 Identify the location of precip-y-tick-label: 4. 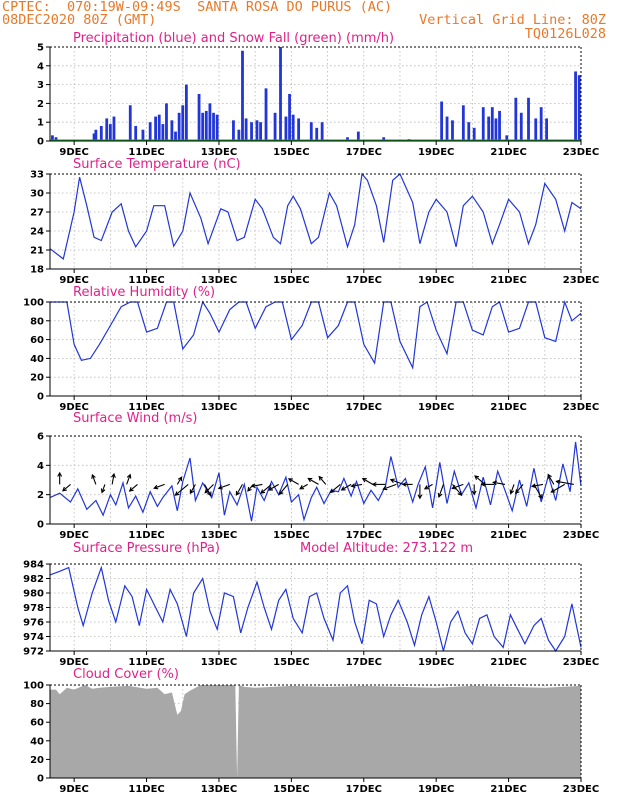
(40, 66).